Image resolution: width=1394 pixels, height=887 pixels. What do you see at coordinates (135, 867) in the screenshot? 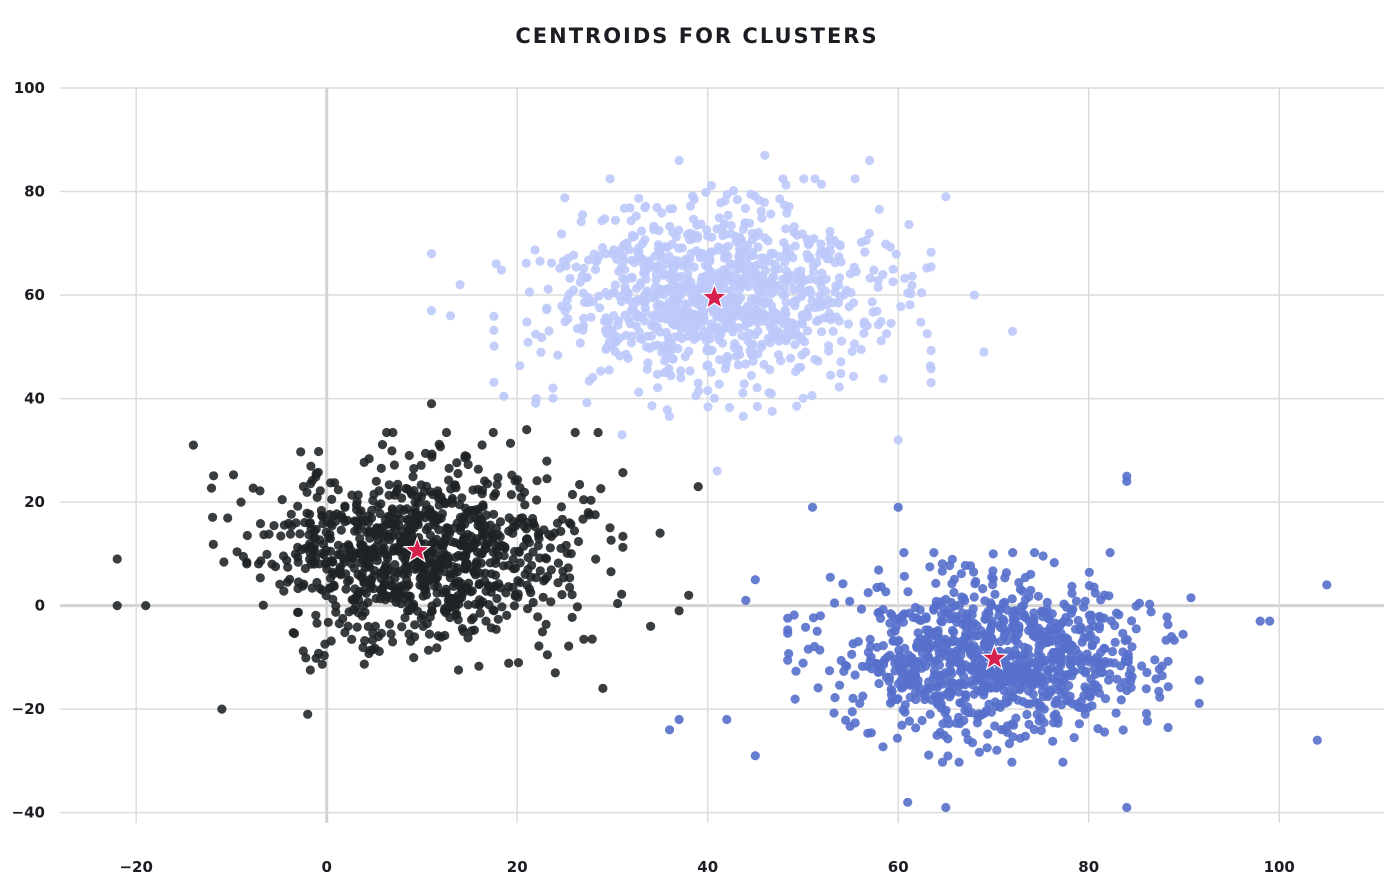
I see `x-tick-label: −20` at bounding box center [135, 867].